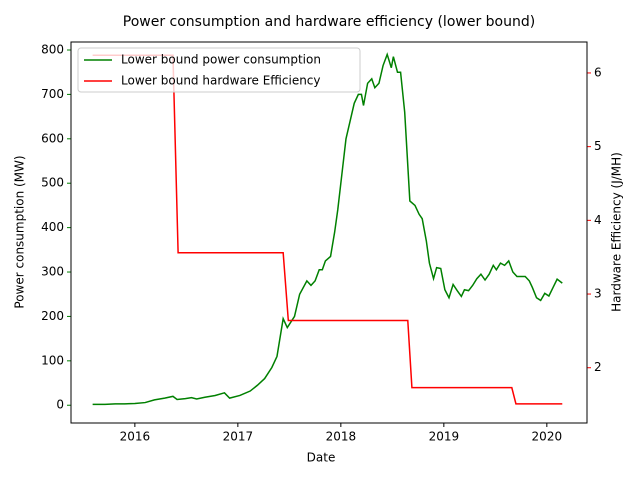  What do you see at coordinates (238, 437) in the screenshot?
I see `x-tick-label: 2017` at bounding box center [238, 437].